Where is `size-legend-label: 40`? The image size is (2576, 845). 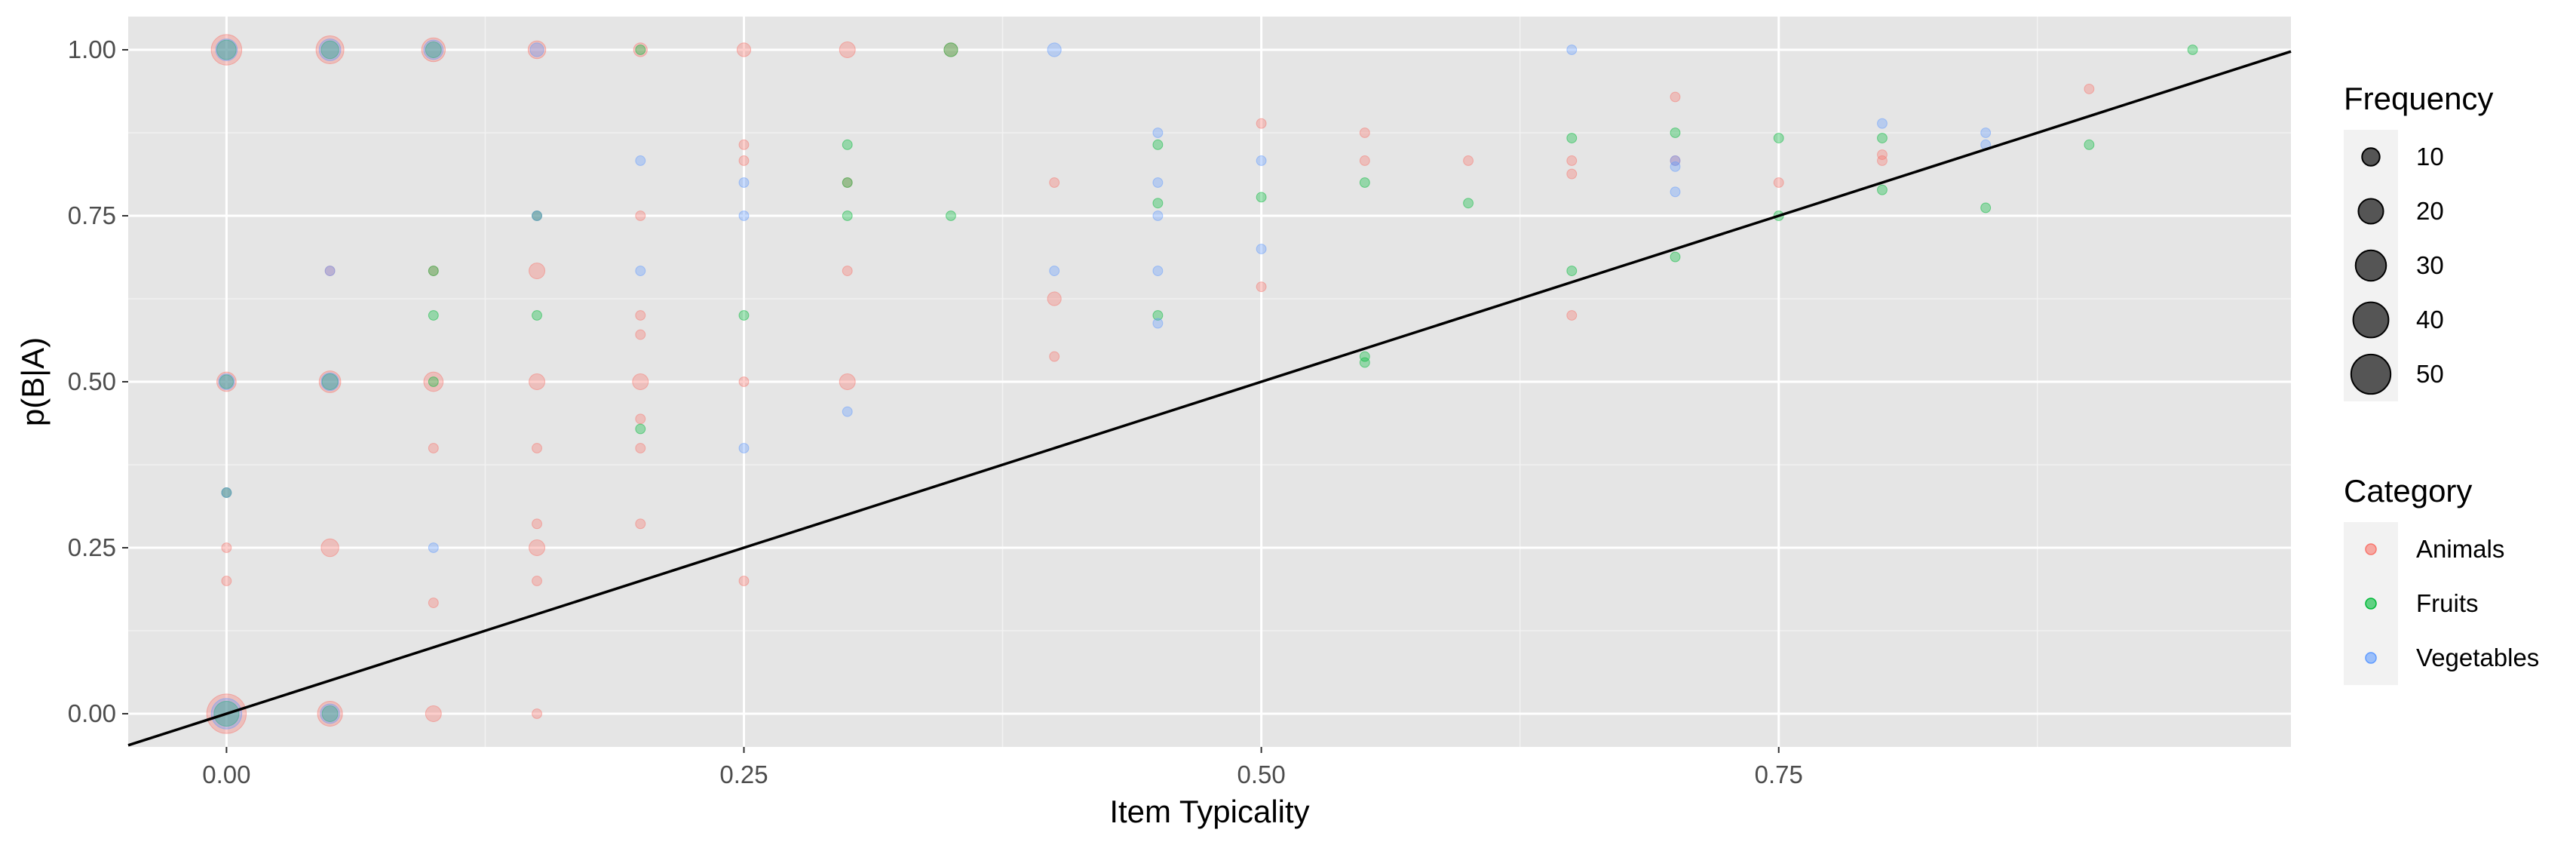 size-legend-label: 40 is located at coordinates (2430, 319).